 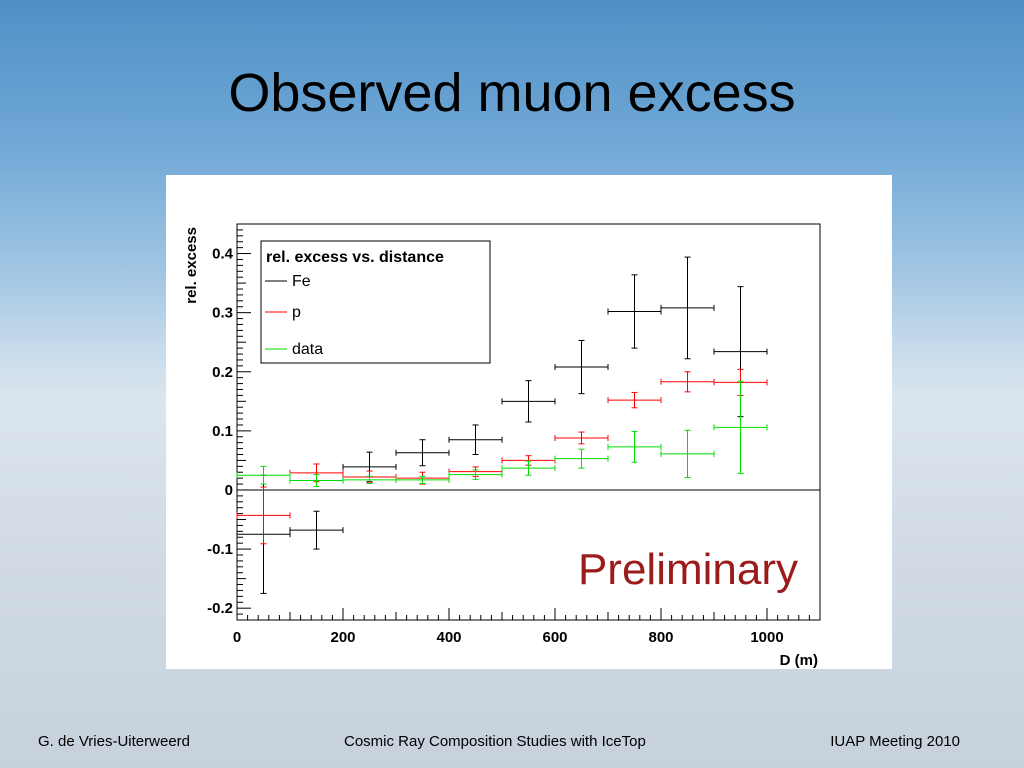 I want to click on legend-box, so click(x=375, y=302).